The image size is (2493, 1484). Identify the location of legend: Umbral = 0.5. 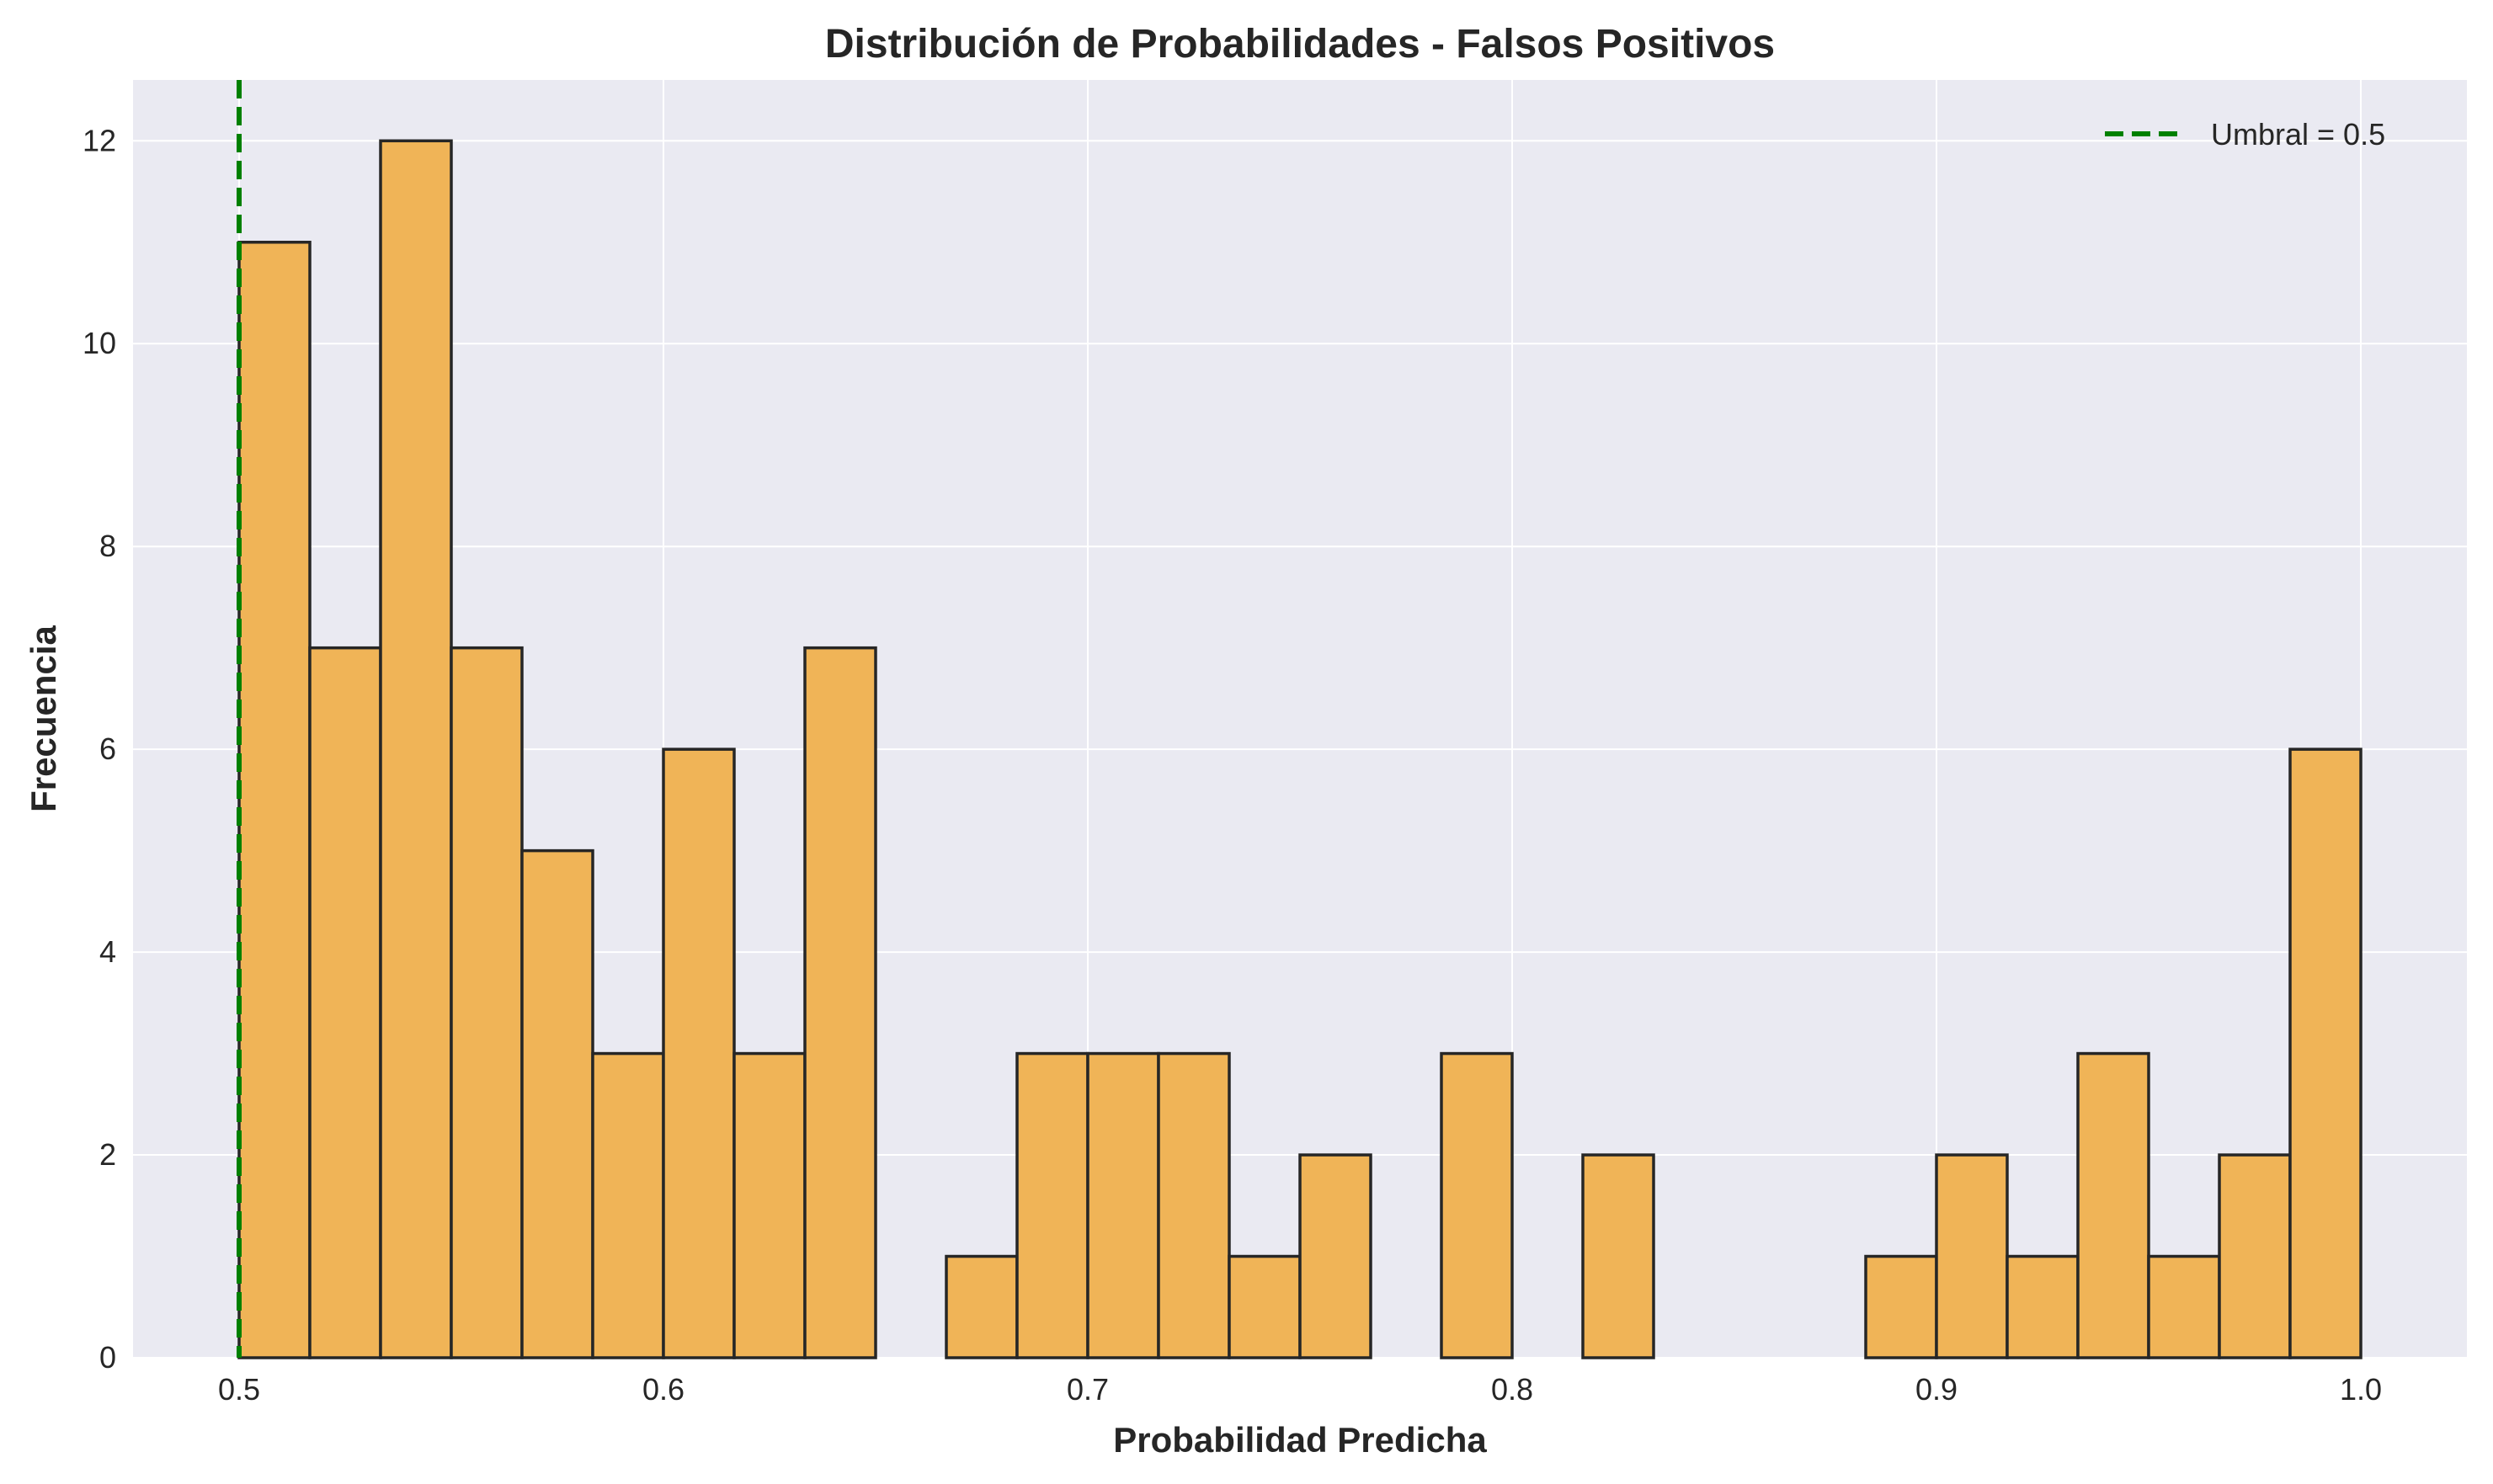
(2245, 134).